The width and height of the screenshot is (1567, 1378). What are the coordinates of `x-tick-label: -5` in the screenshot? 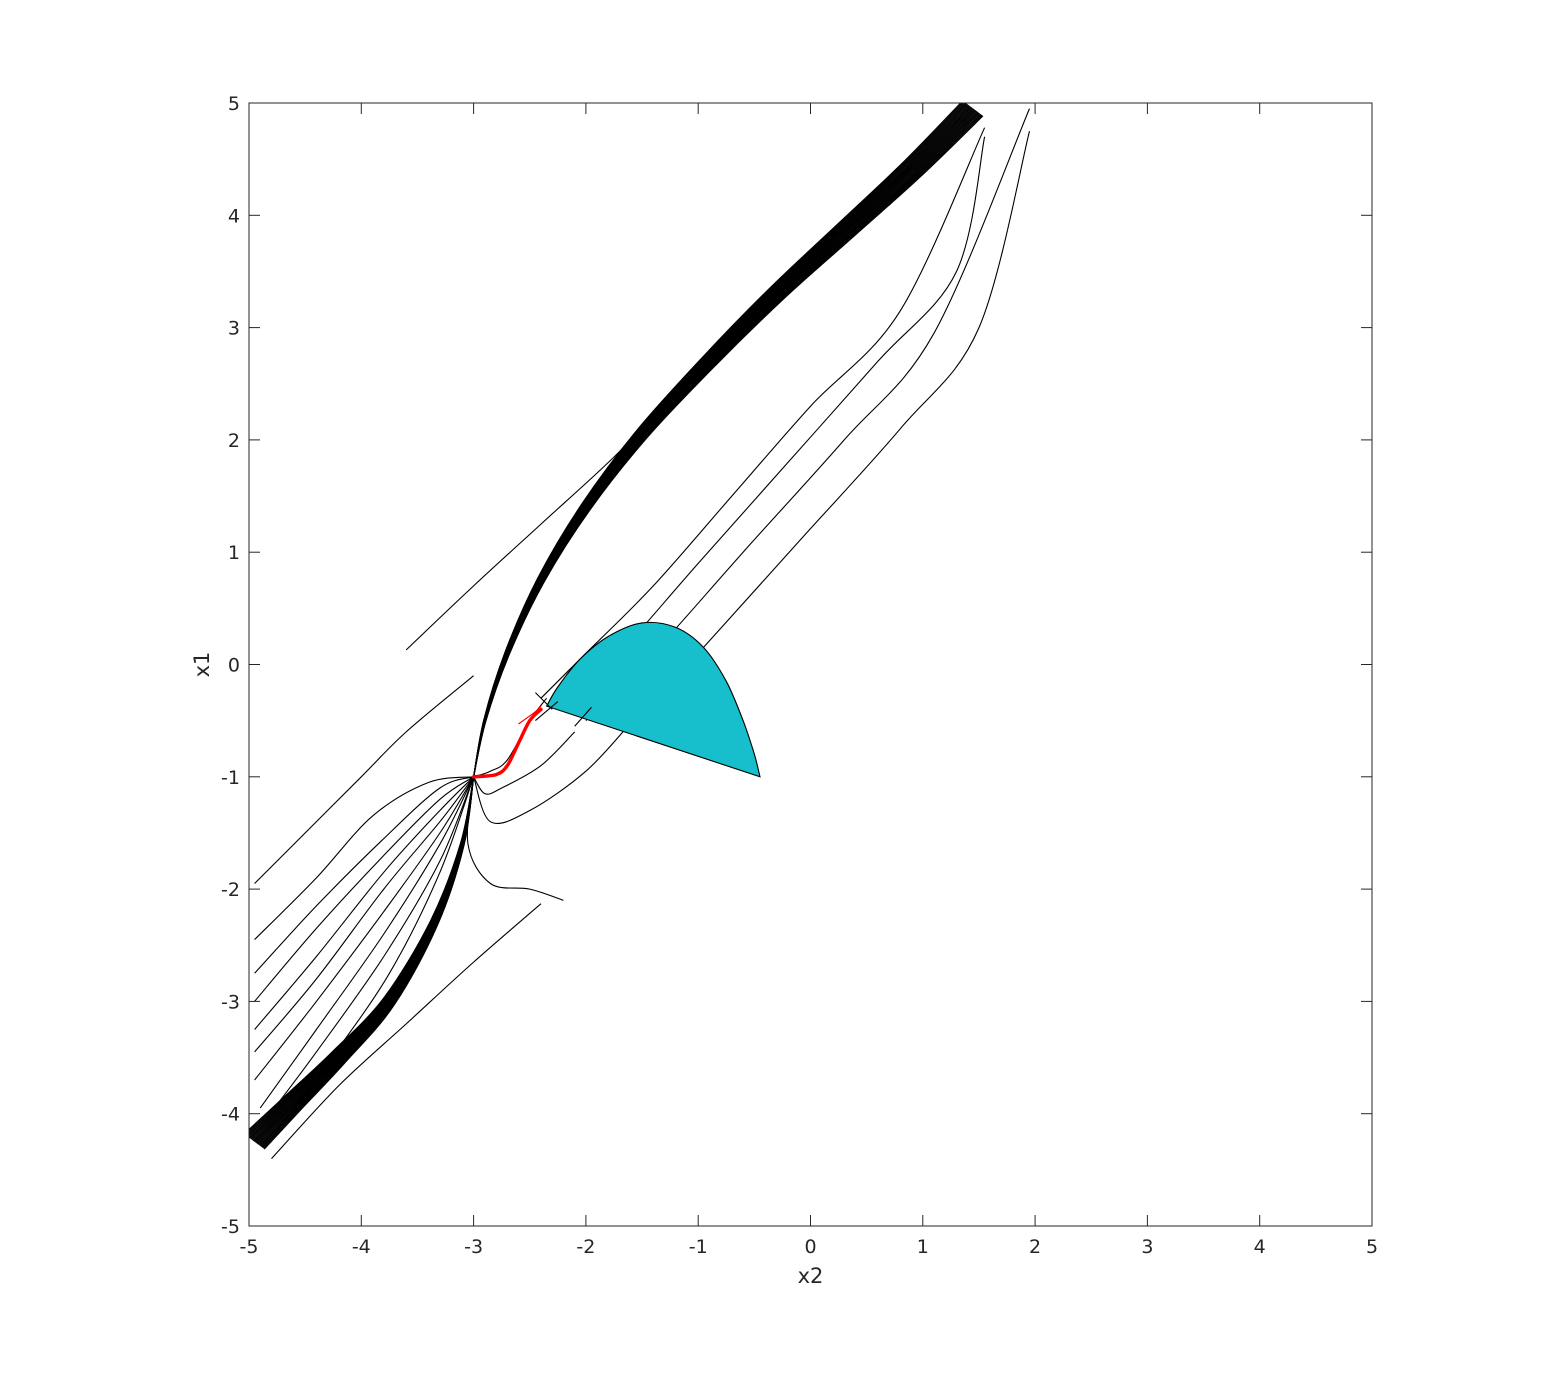 It's located at (249, 1247).